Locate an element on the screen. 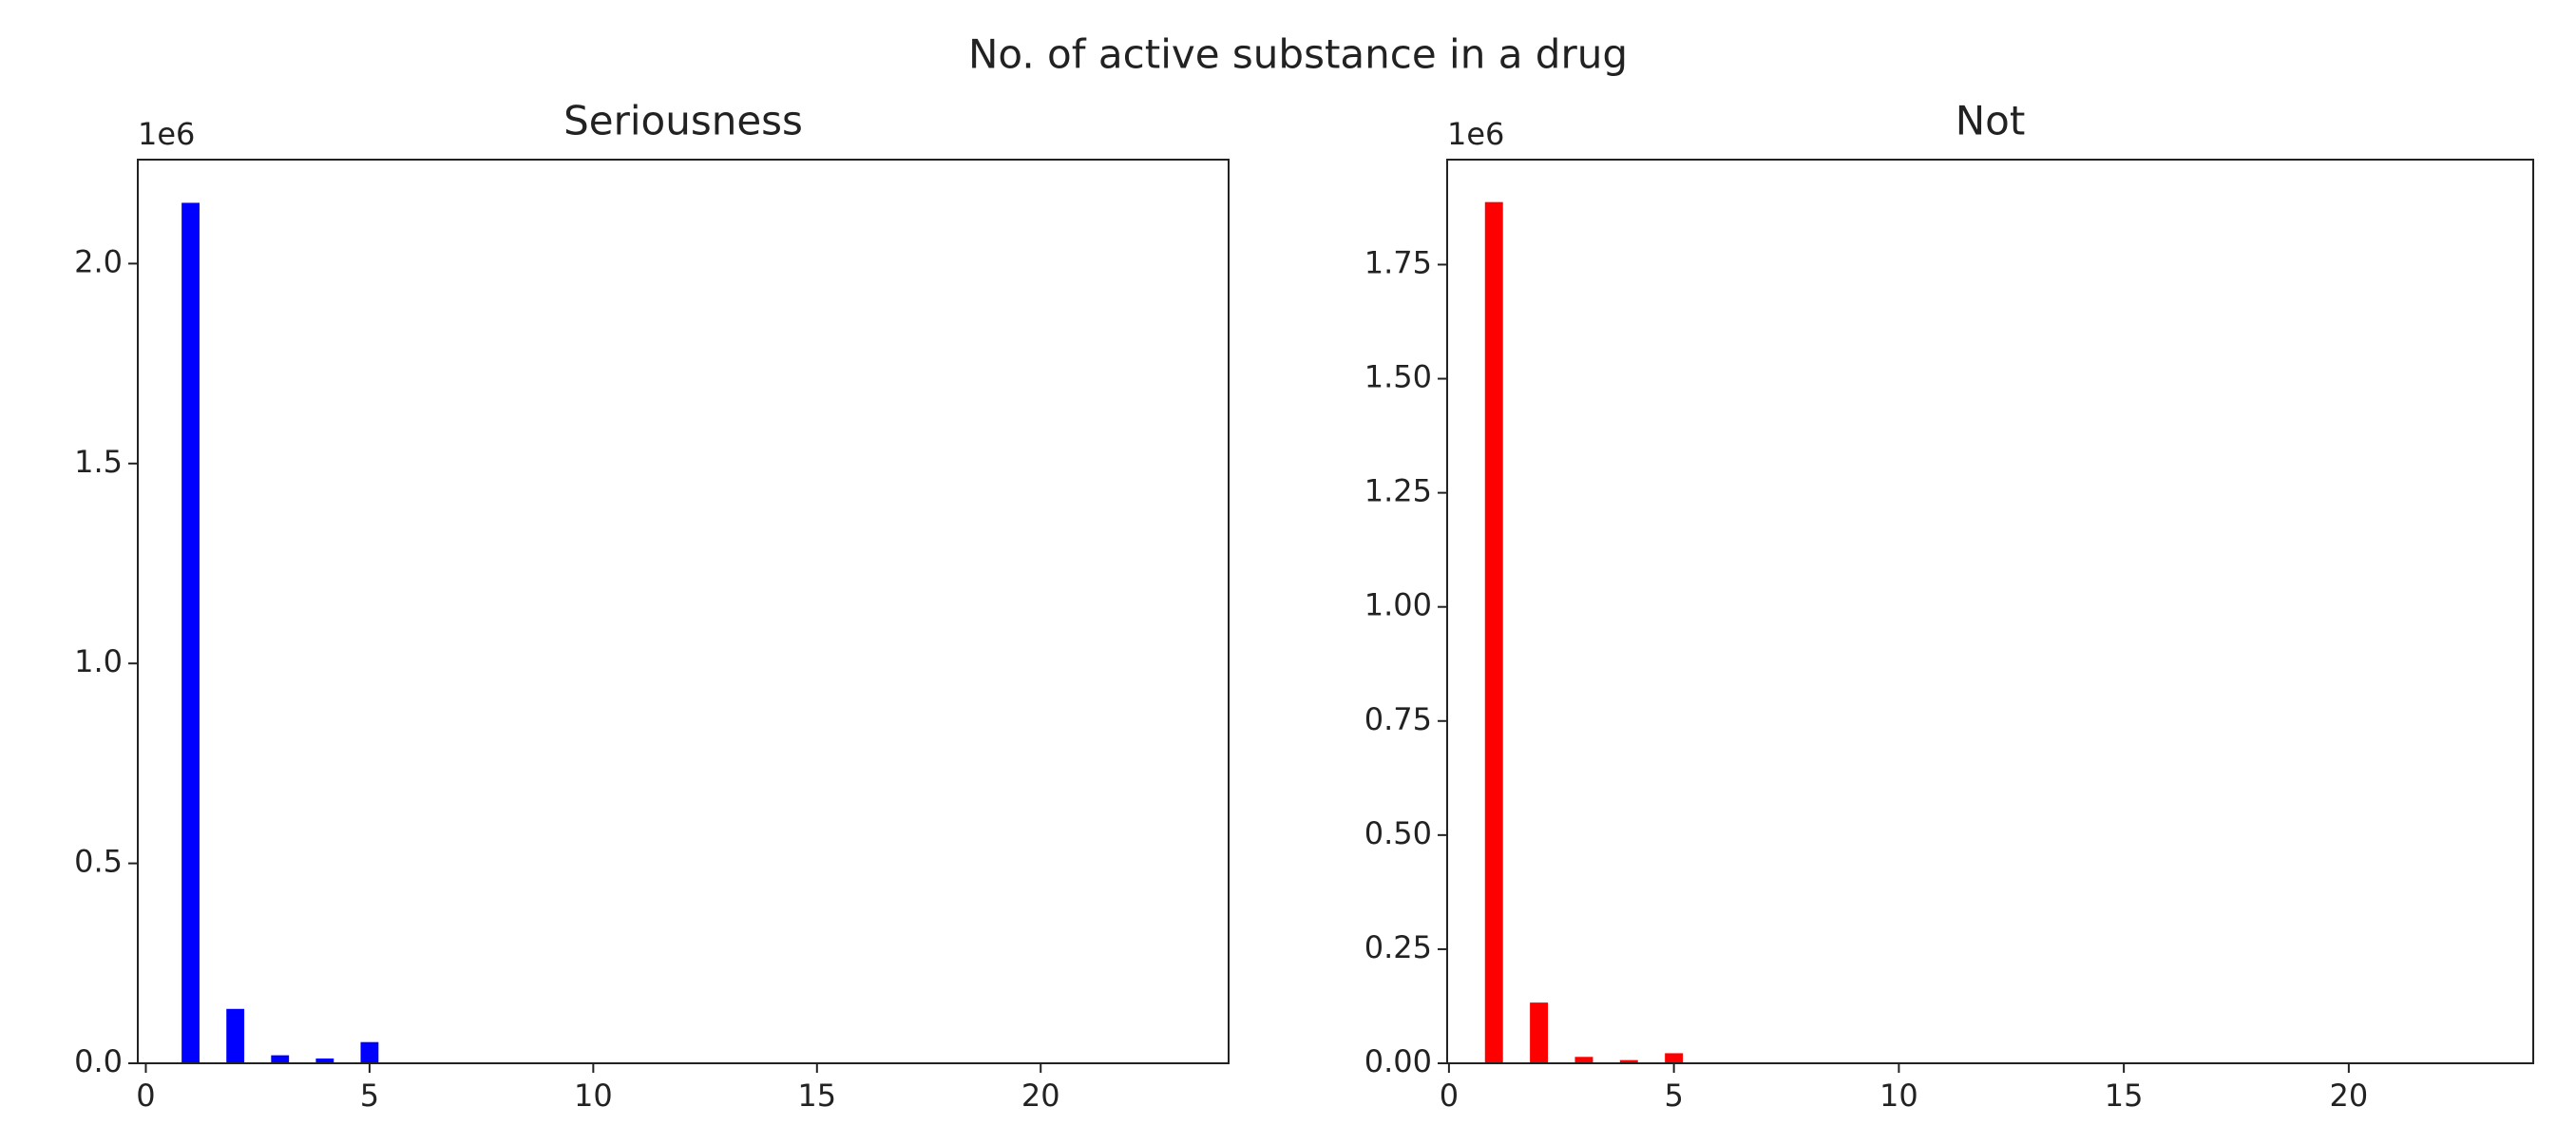  y-tick-label: 0.5 is located at coordinates (98, 862).